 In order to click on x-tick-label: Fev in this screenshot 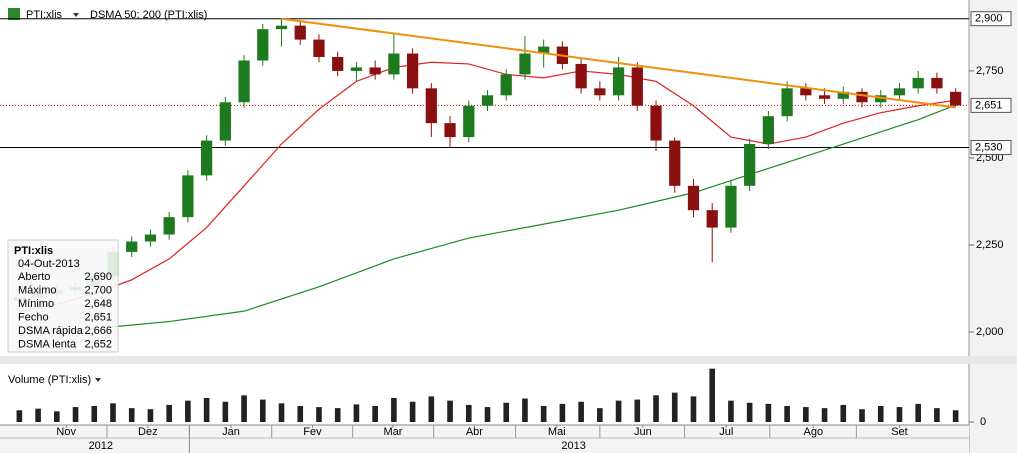, I will do `click(312, 432)`.